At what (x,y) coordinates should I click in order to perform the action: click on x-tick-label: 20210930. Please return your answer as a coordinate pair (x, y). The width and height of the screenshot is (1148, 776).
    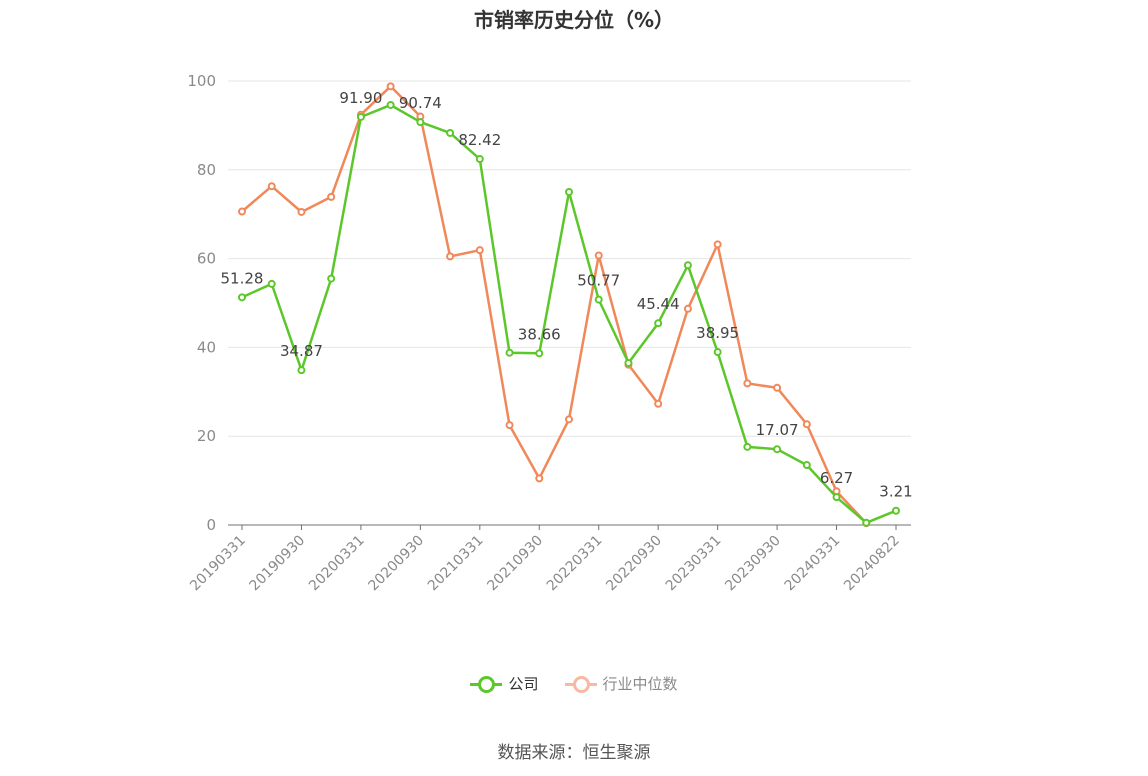
    Looking at the image, I should click on (515, 564).